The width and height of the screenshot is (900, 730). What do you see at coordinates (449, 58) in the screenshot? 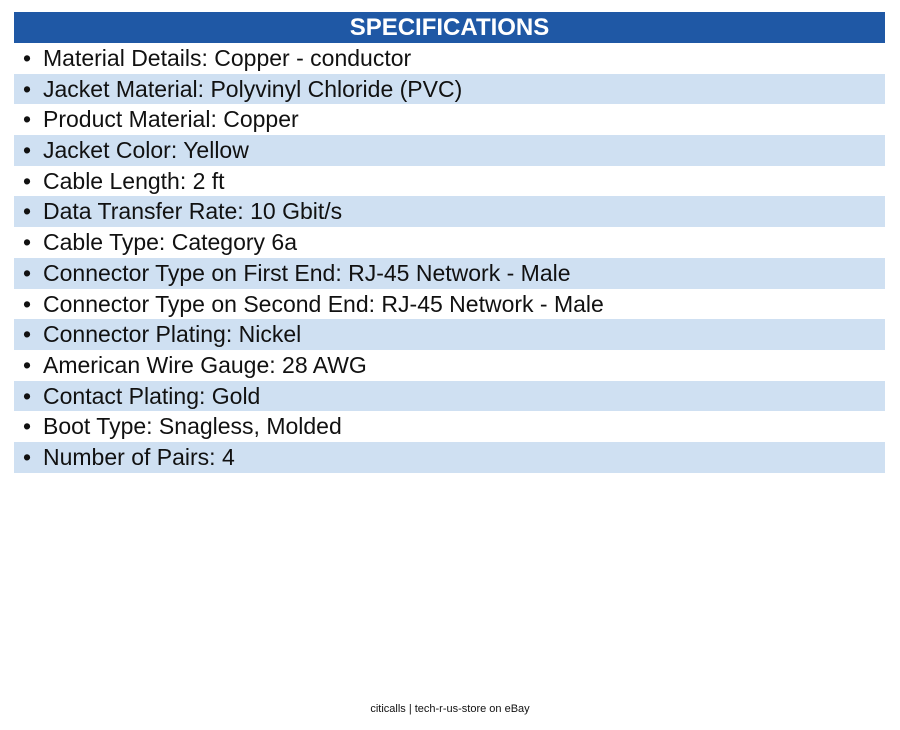
I see `spec-item: Material Details: Copper - conductor` at bounding box center [449, 58].